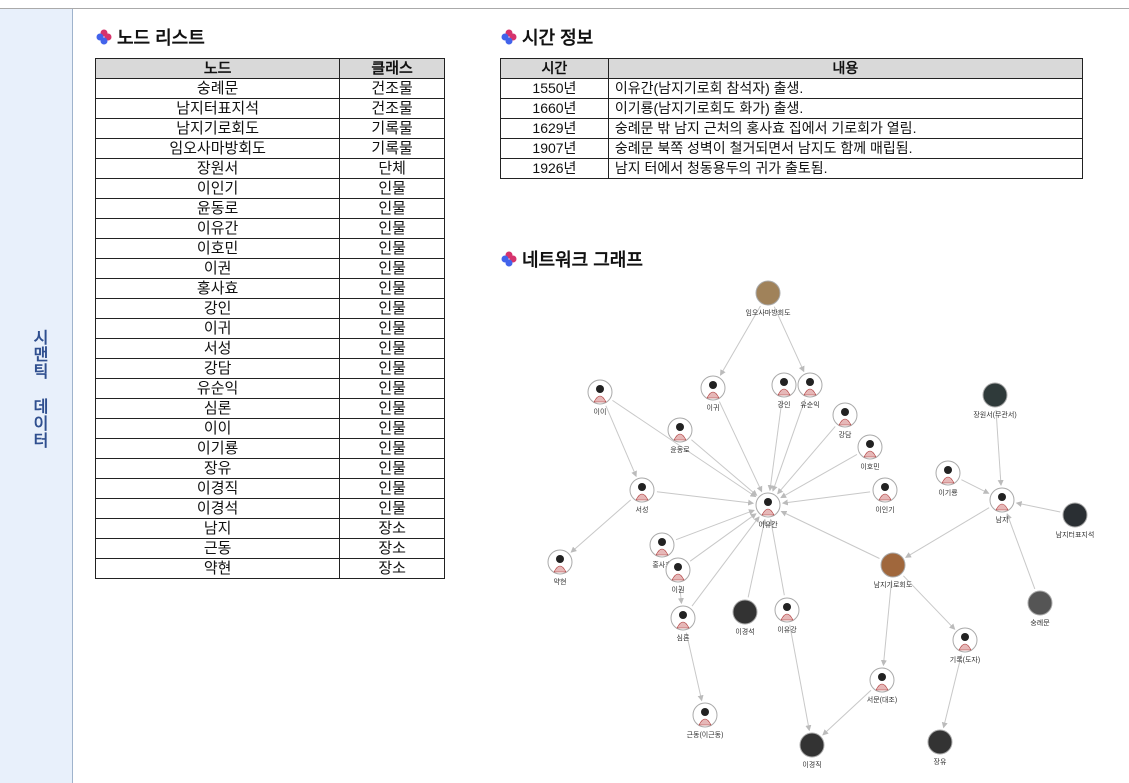 The width and height of the screenshot is (1129, 783). What do you see at coordinates (269, 168) in the screenshot?
I see `row: 장원서 단체` at bounding box center [269, 168].